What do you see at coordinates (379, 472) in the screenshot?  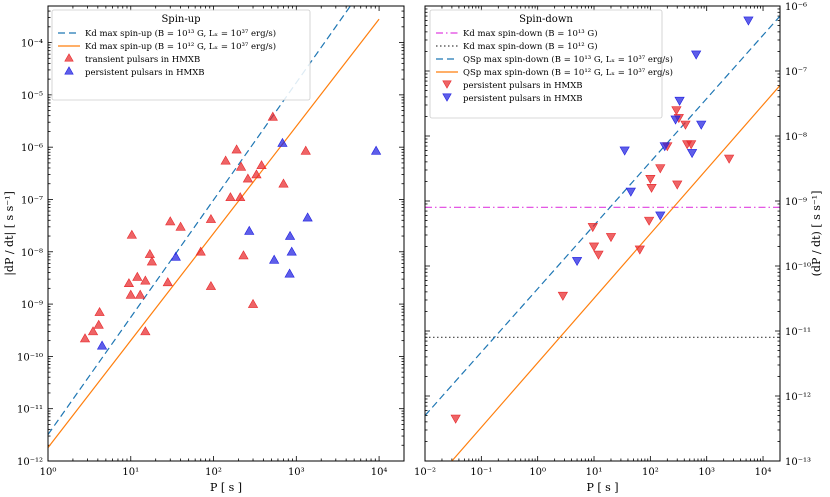 I see `spin-up-x-tick-label: 10⁴` at bounding box center [379, 472].